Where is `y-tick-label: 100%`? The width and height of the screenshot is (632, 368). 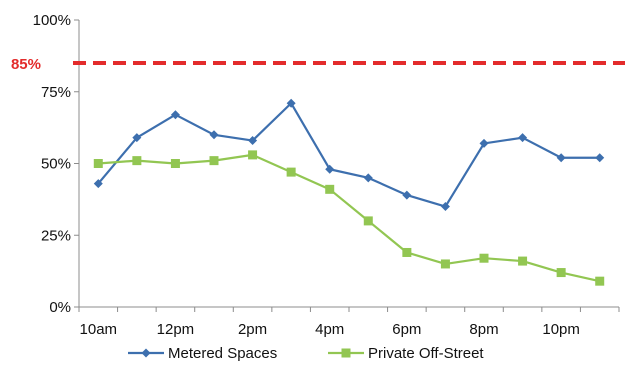
y-tick-label: 100% is located at coordinates (52, 20).